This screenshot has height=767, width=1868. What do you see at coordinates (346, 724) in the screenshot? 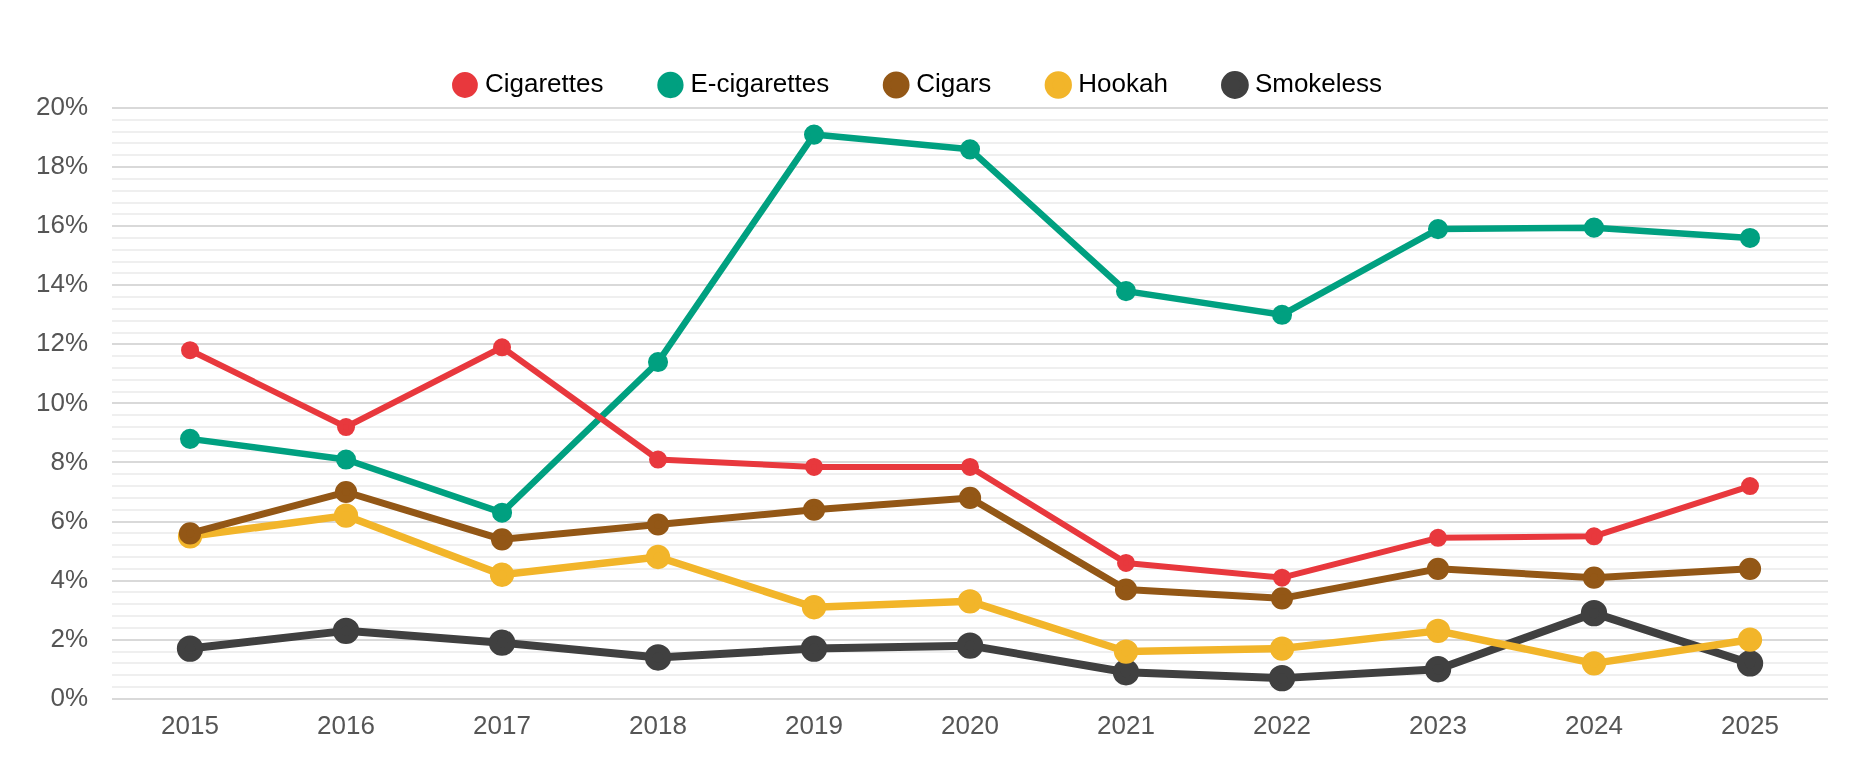
I see `x-tick-label: 2016` at bounding box center [346, 724].